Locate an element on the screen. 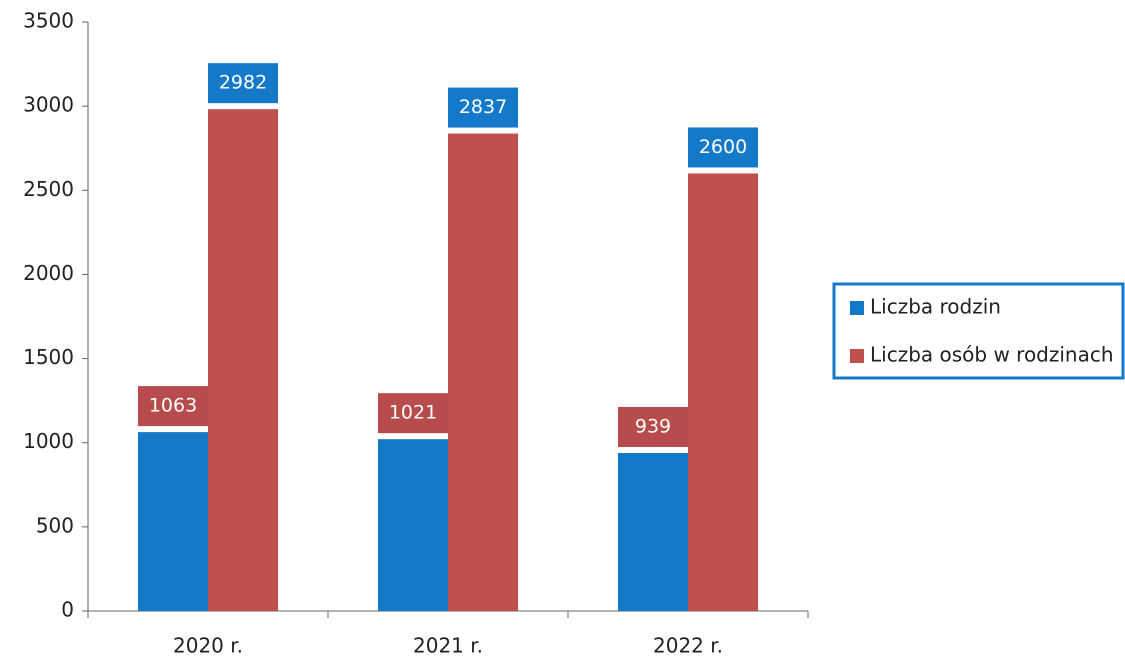  legend-label: Liczba rodzin is located at coordinates (935, 307).